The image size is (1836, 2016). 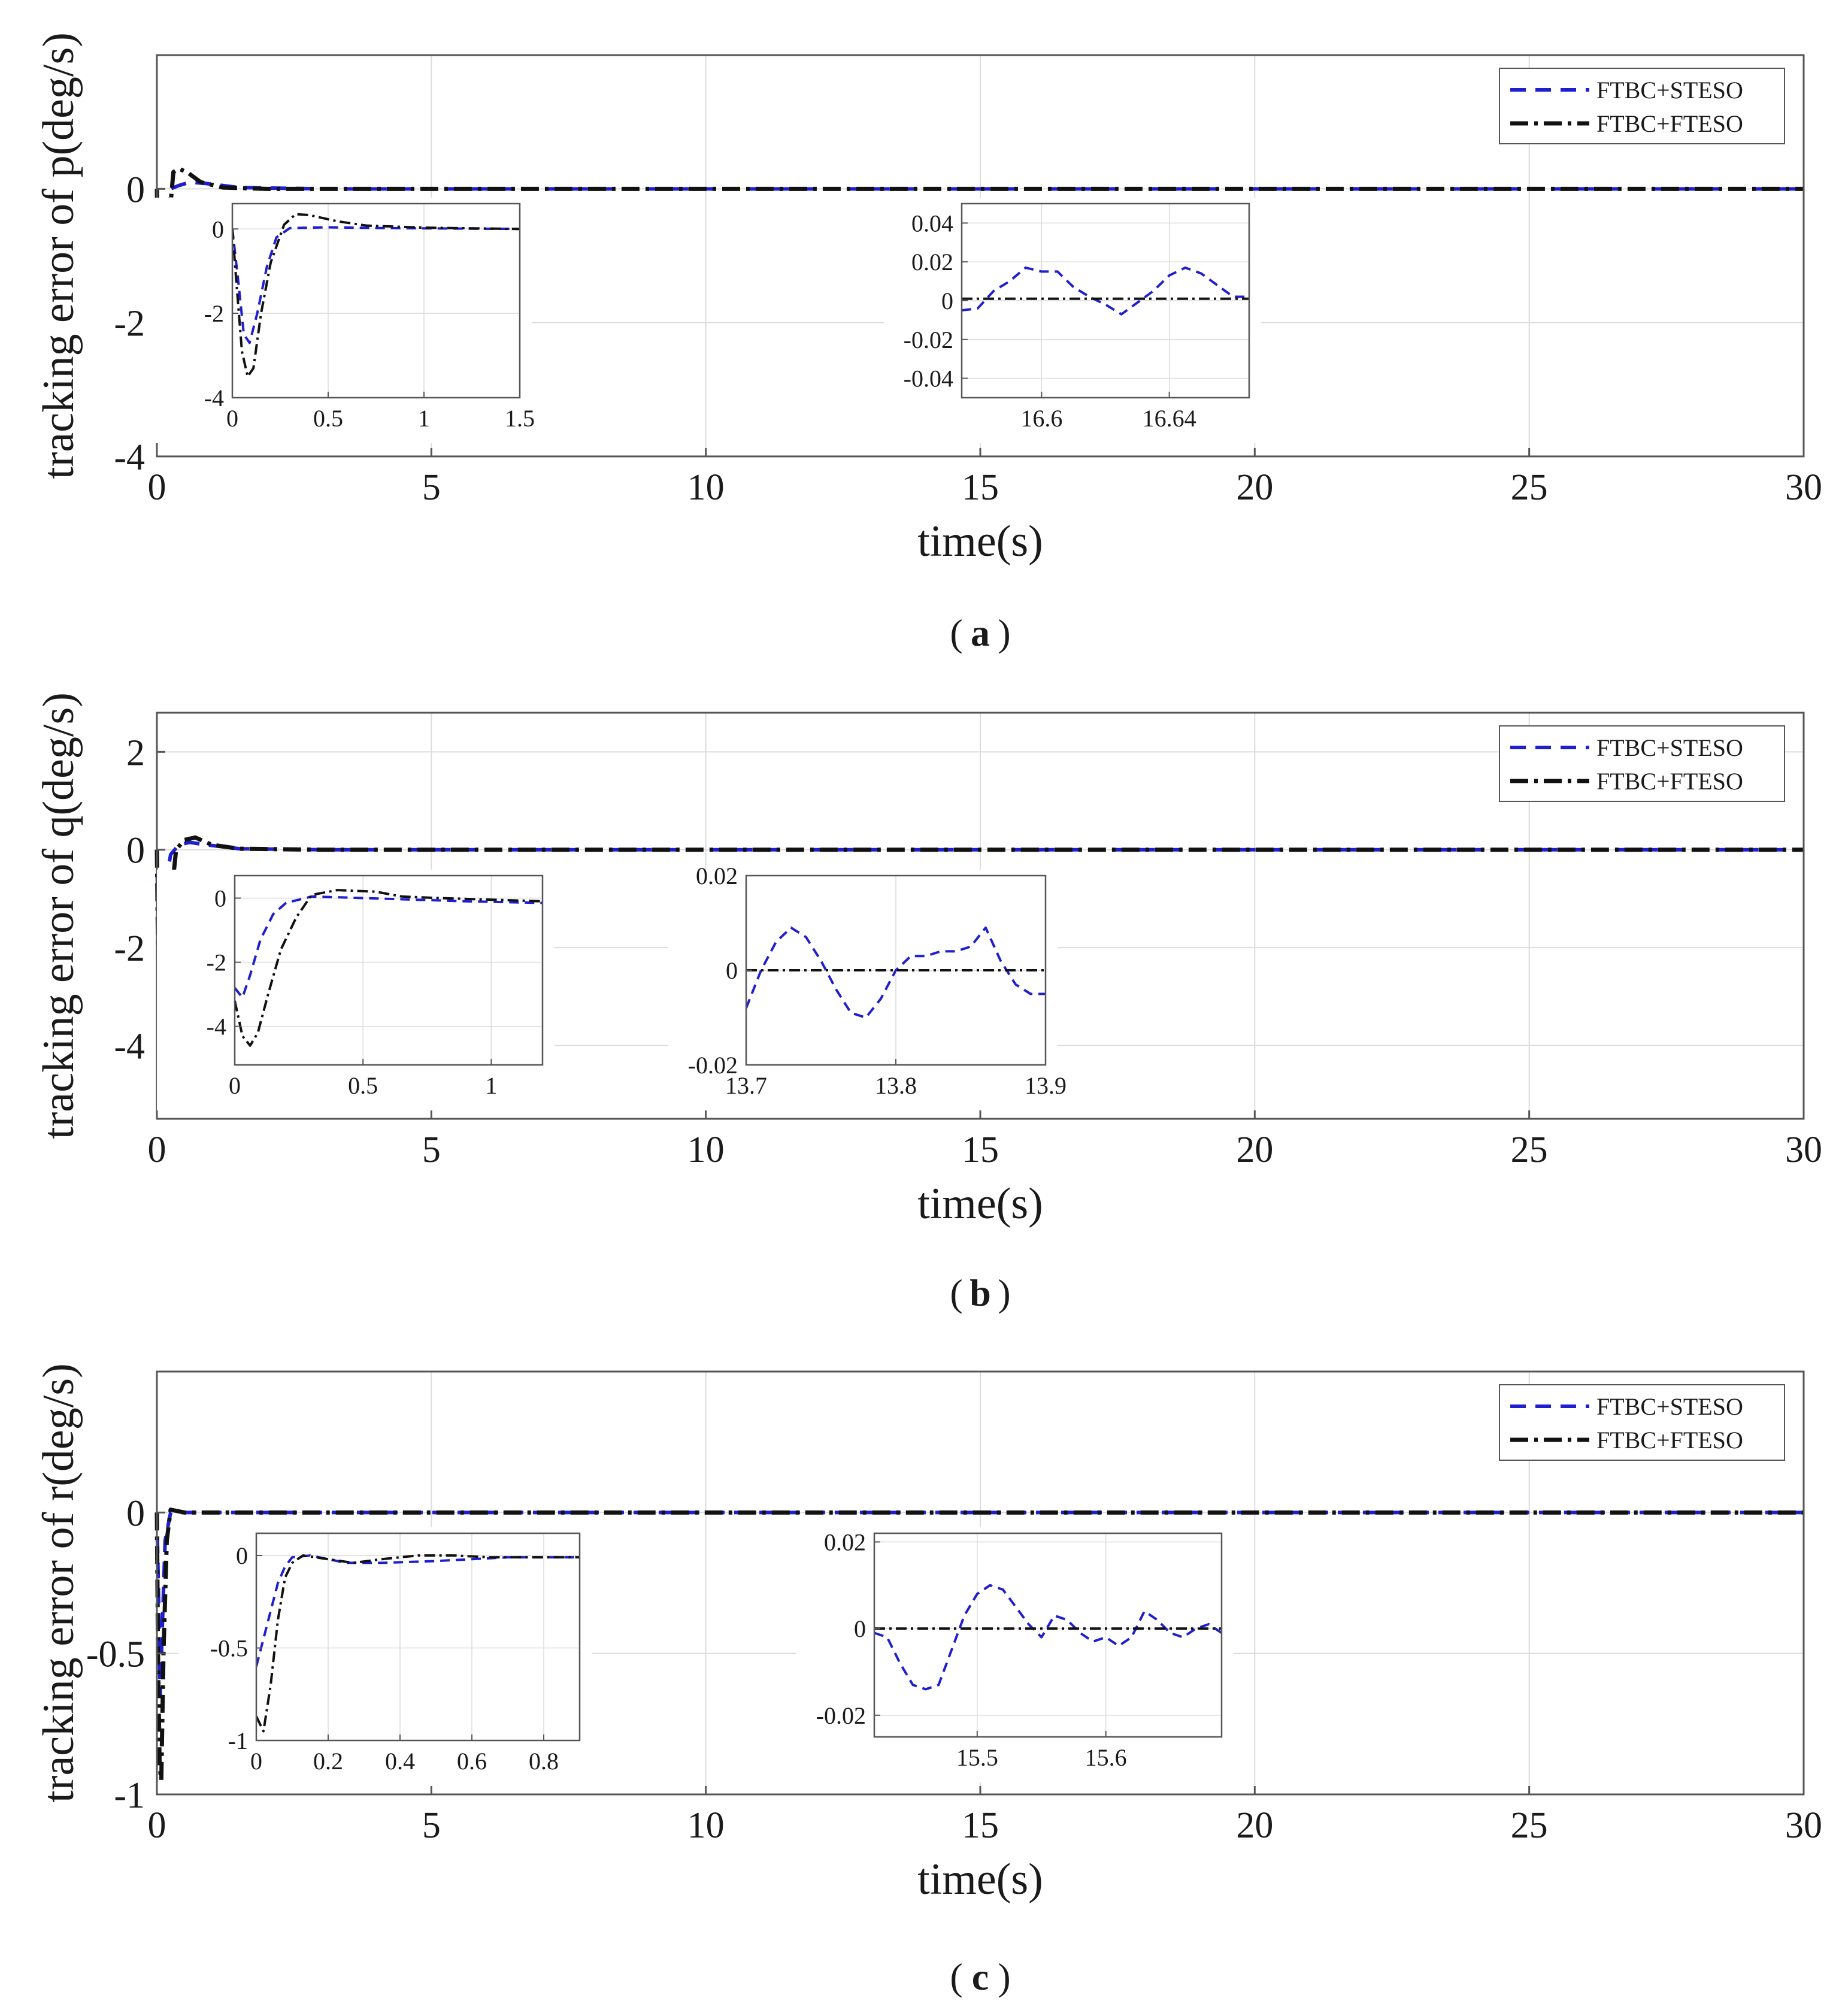 What do you see at coordinates (129, 1795) in the screenshot?
I see `y-tick-label: -1` at bounding box center [129, 1795].